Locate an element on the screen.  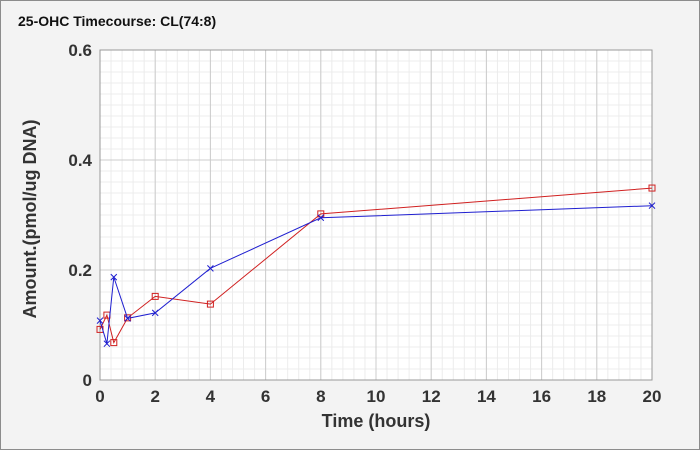
x-tick-label: 18 is located at coordinates (596, 396).